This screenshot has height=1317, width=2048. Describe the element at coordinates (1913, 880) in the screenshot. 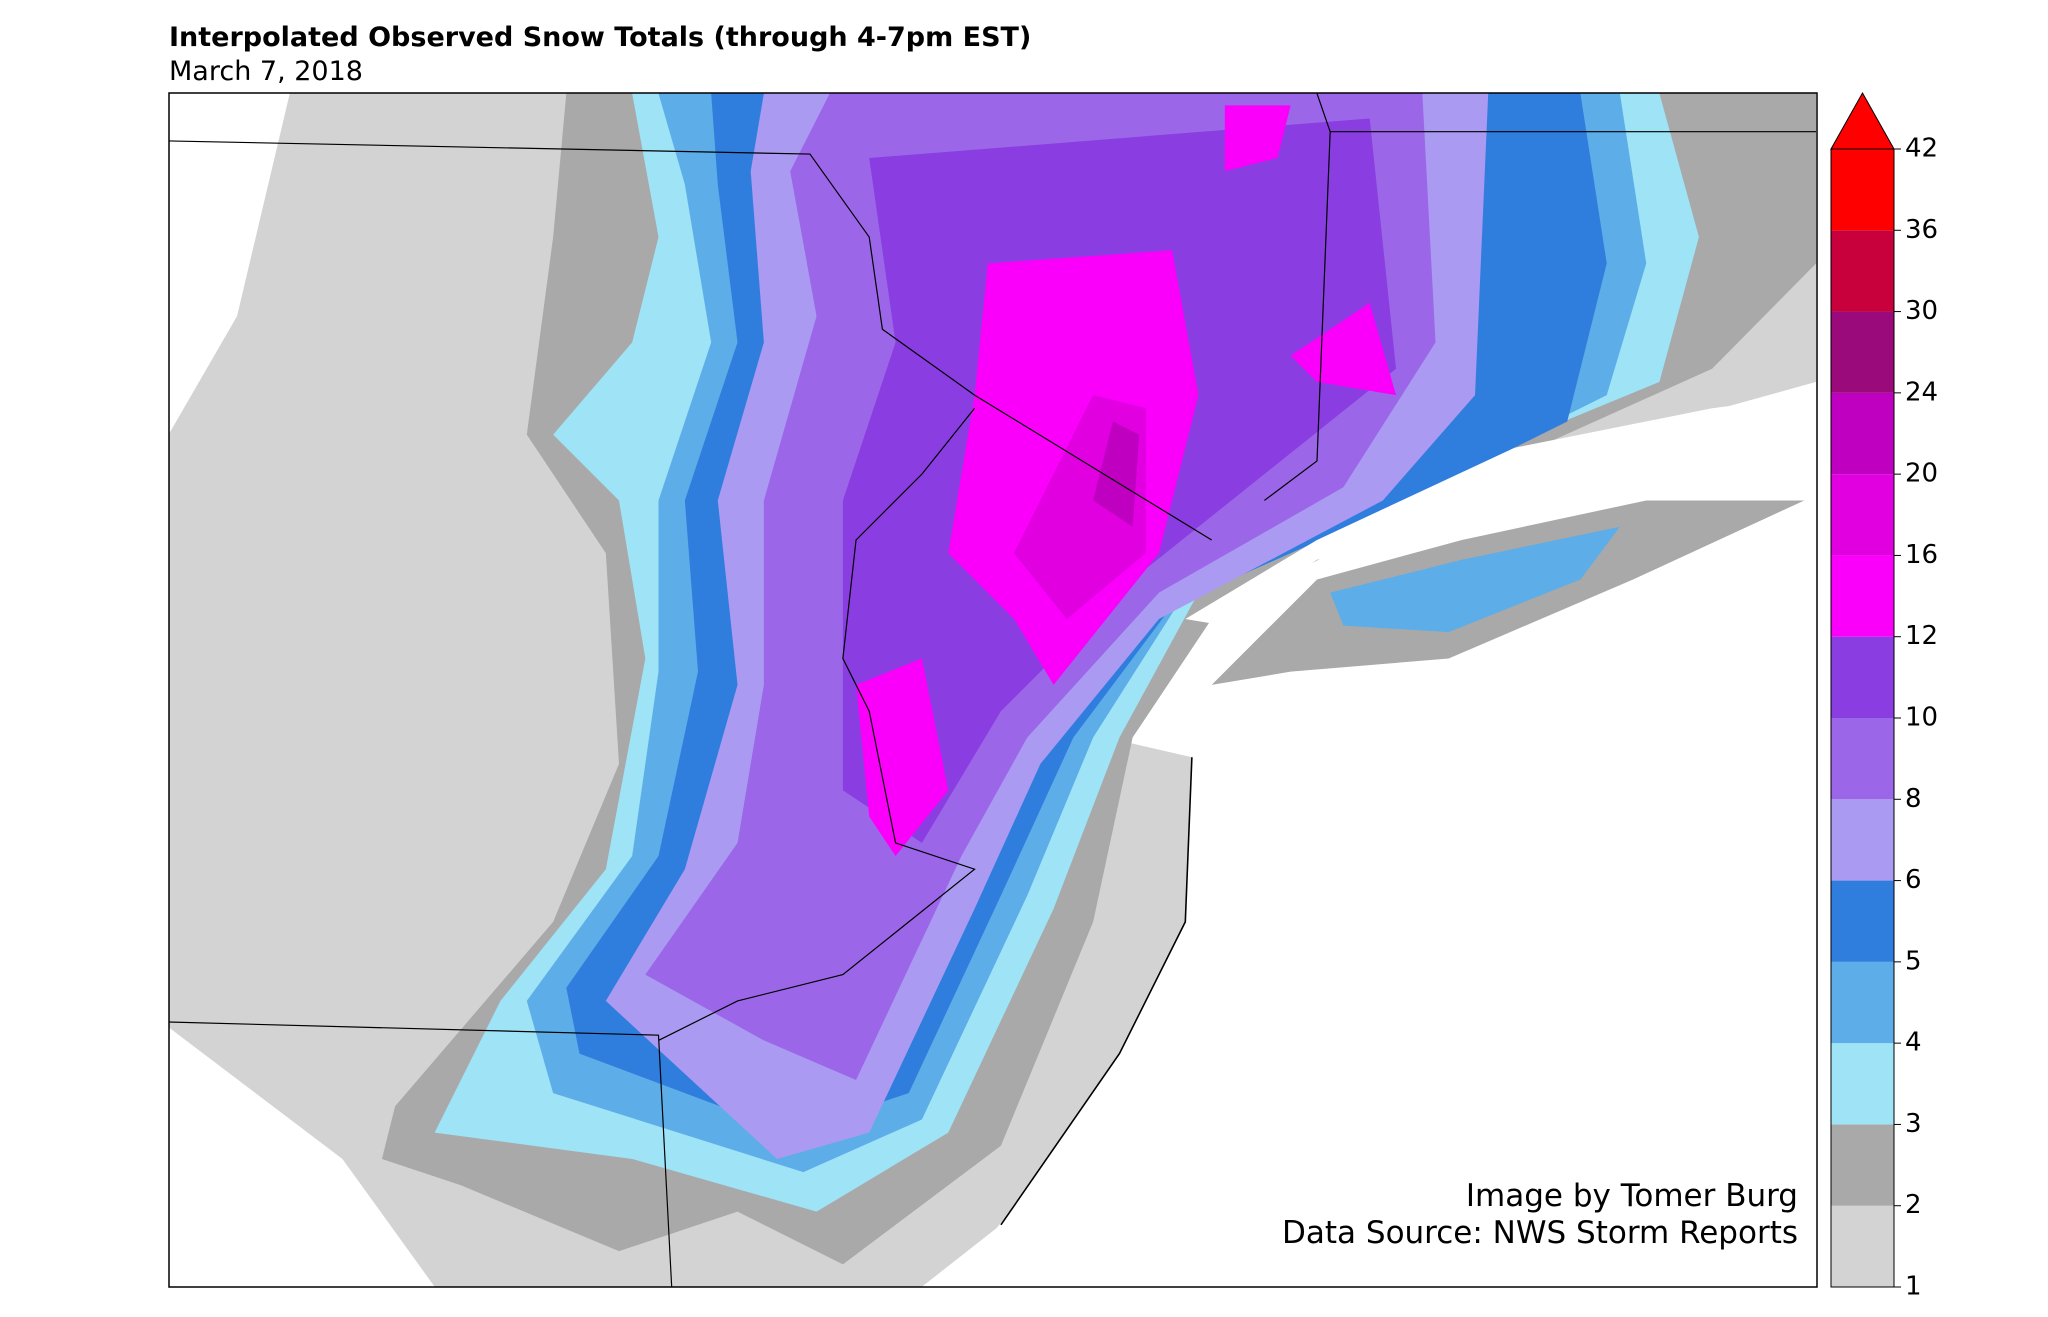

I see `colorbar-tick-label: 6` at that location.